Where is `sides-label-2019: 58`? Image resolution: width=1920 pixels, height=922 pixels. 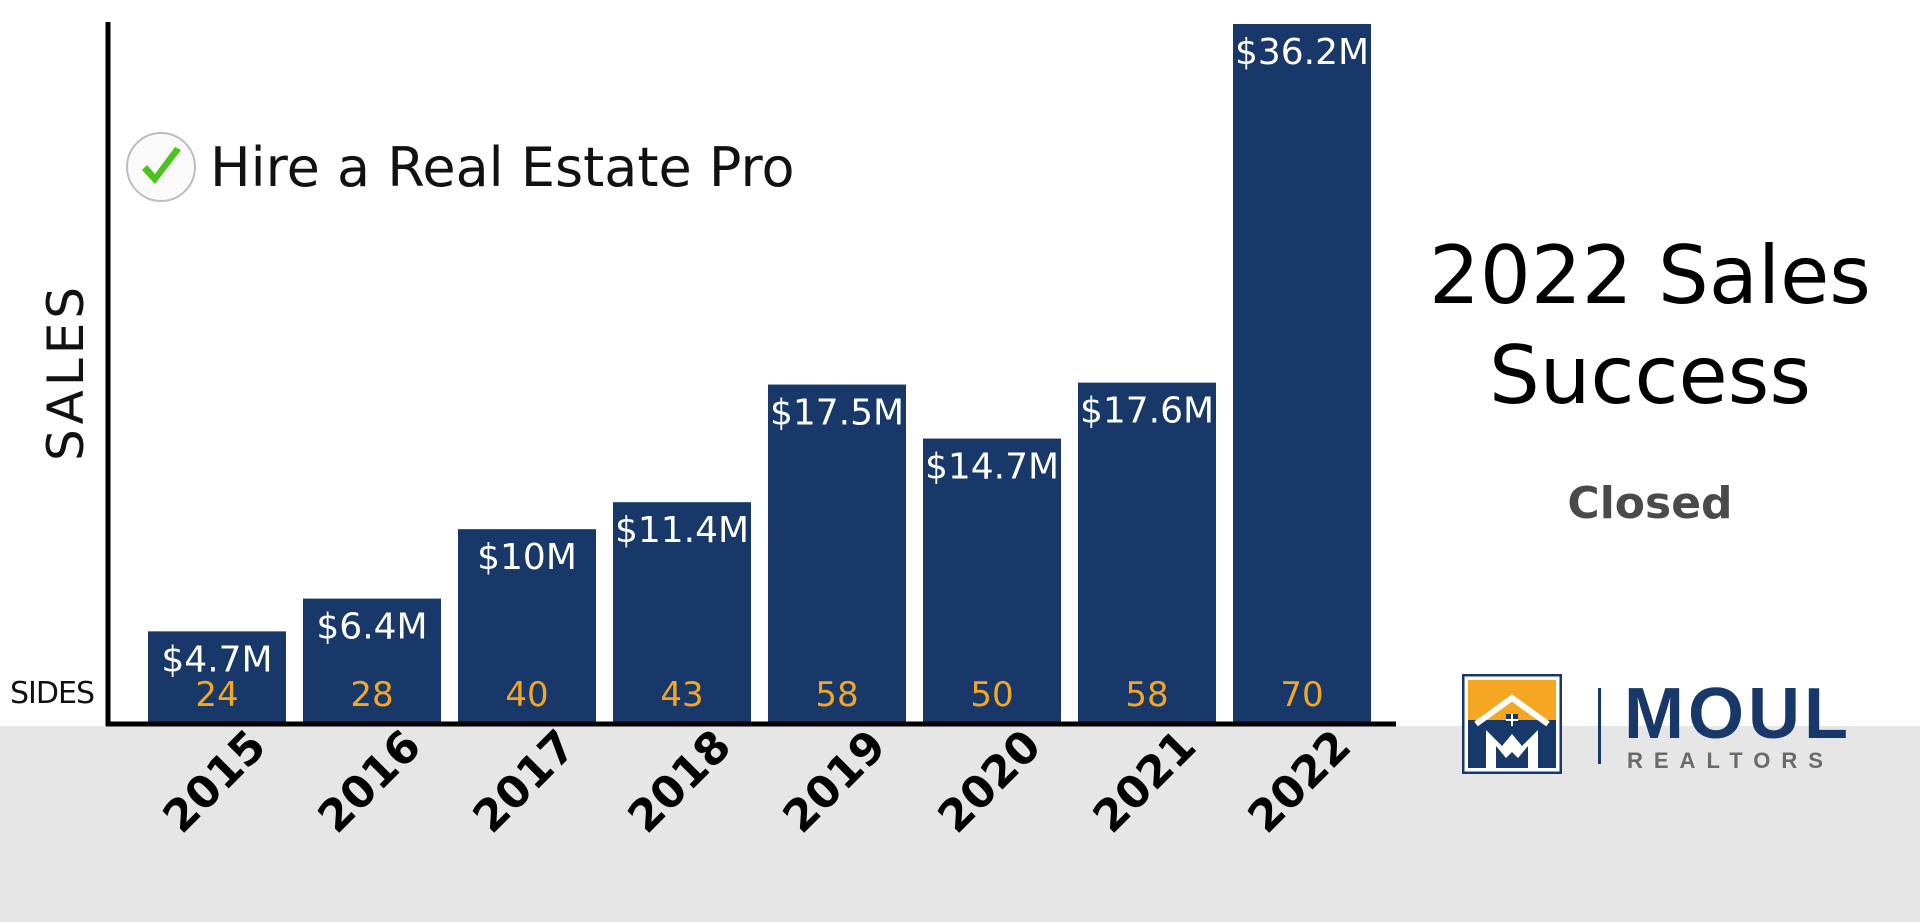
sides-label-2019: 58 is located at coordinates (836, 695).